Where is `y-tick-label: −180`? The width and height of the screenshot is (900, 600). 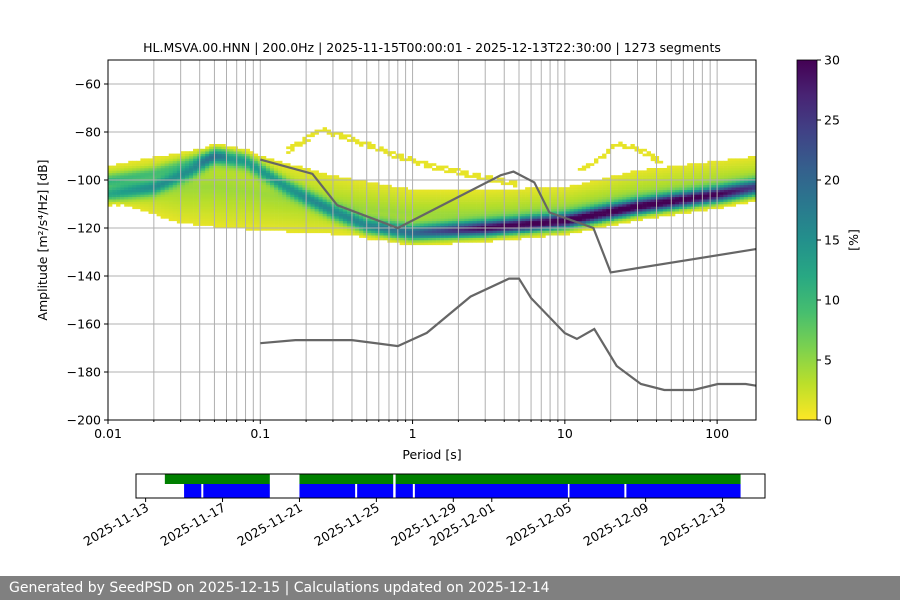
y-tick-label: −180 is located at coordinates (84, 372).